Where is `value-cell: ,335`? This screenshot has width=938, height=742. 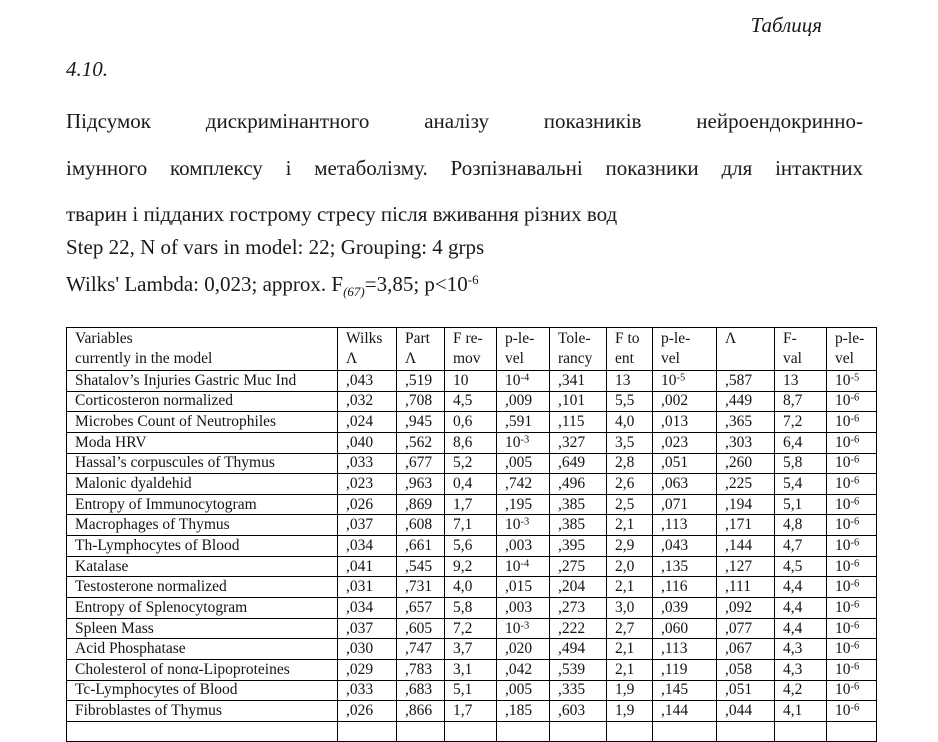 value-cell: ,335 is located at coordinates (578, 690).